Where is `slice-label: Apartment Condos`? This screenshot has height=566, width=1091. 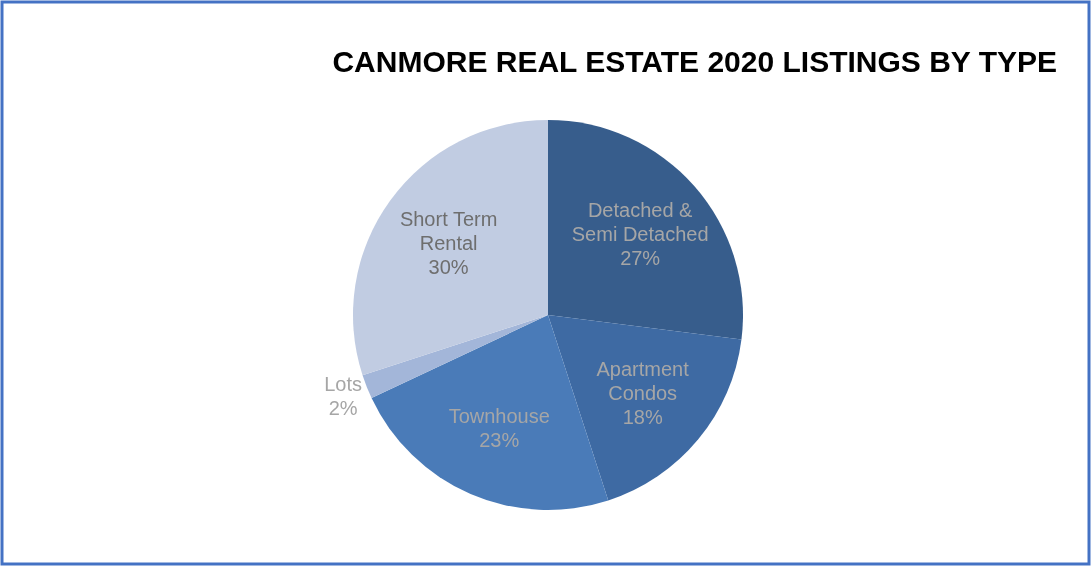
slice-label: Apartment Condos is located at coordinates (643, 381).